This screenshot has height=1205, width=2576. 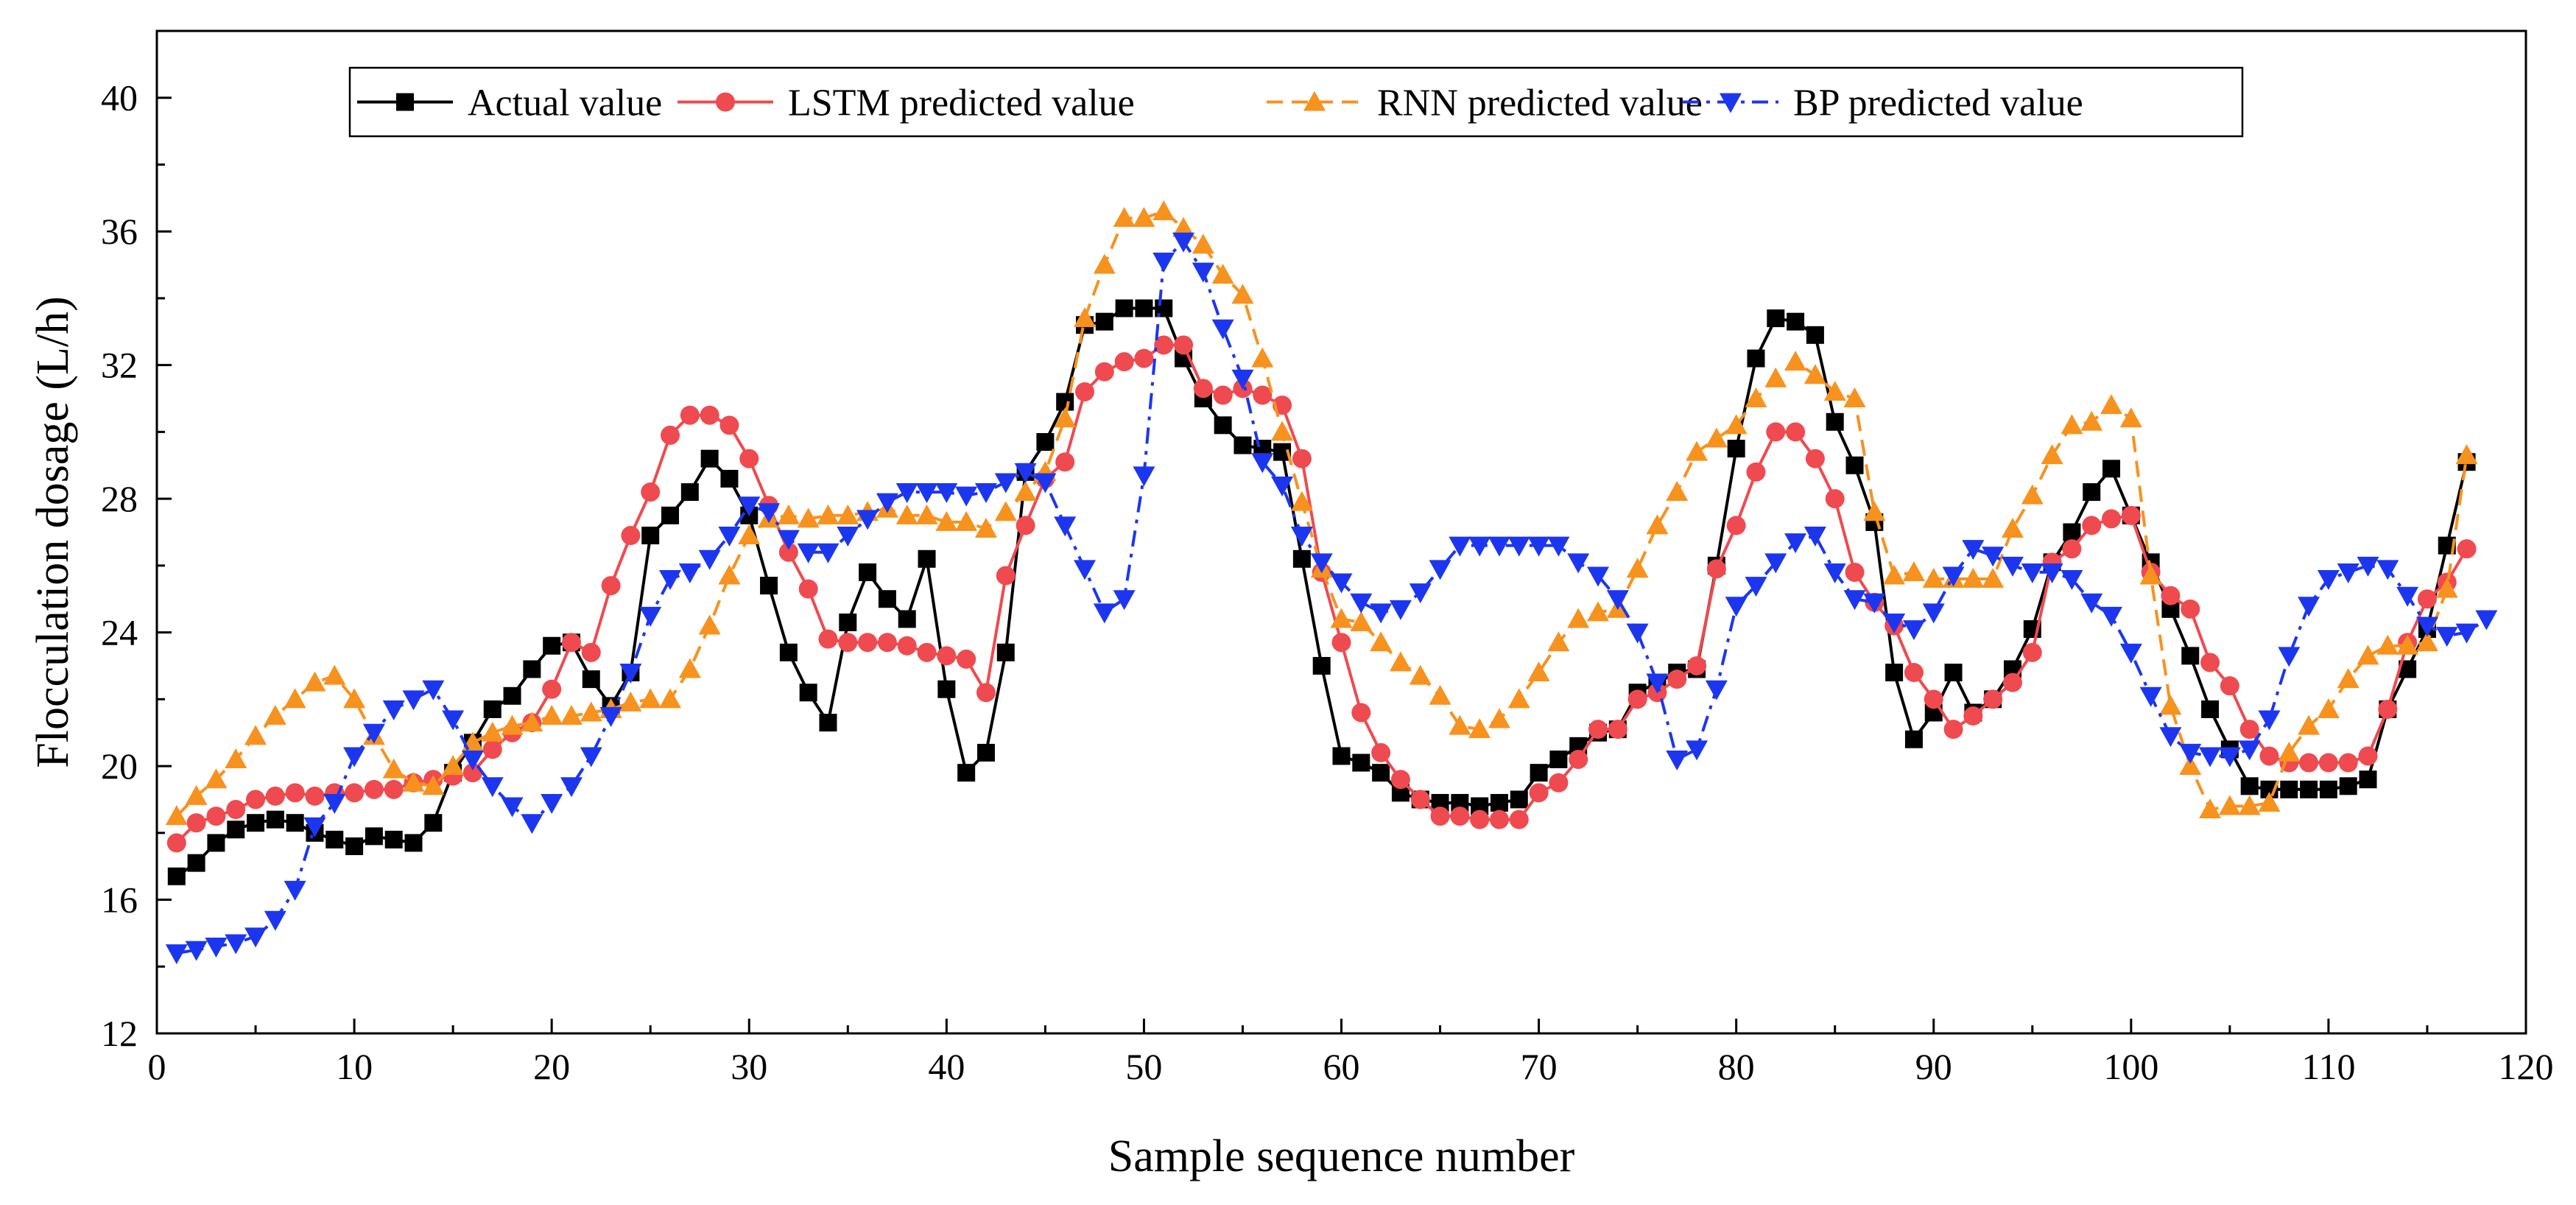 What do you see at coordinates (119, 900) in the screenshot?
I see `y-tick-label: 16` at bounding box center [119, 900].